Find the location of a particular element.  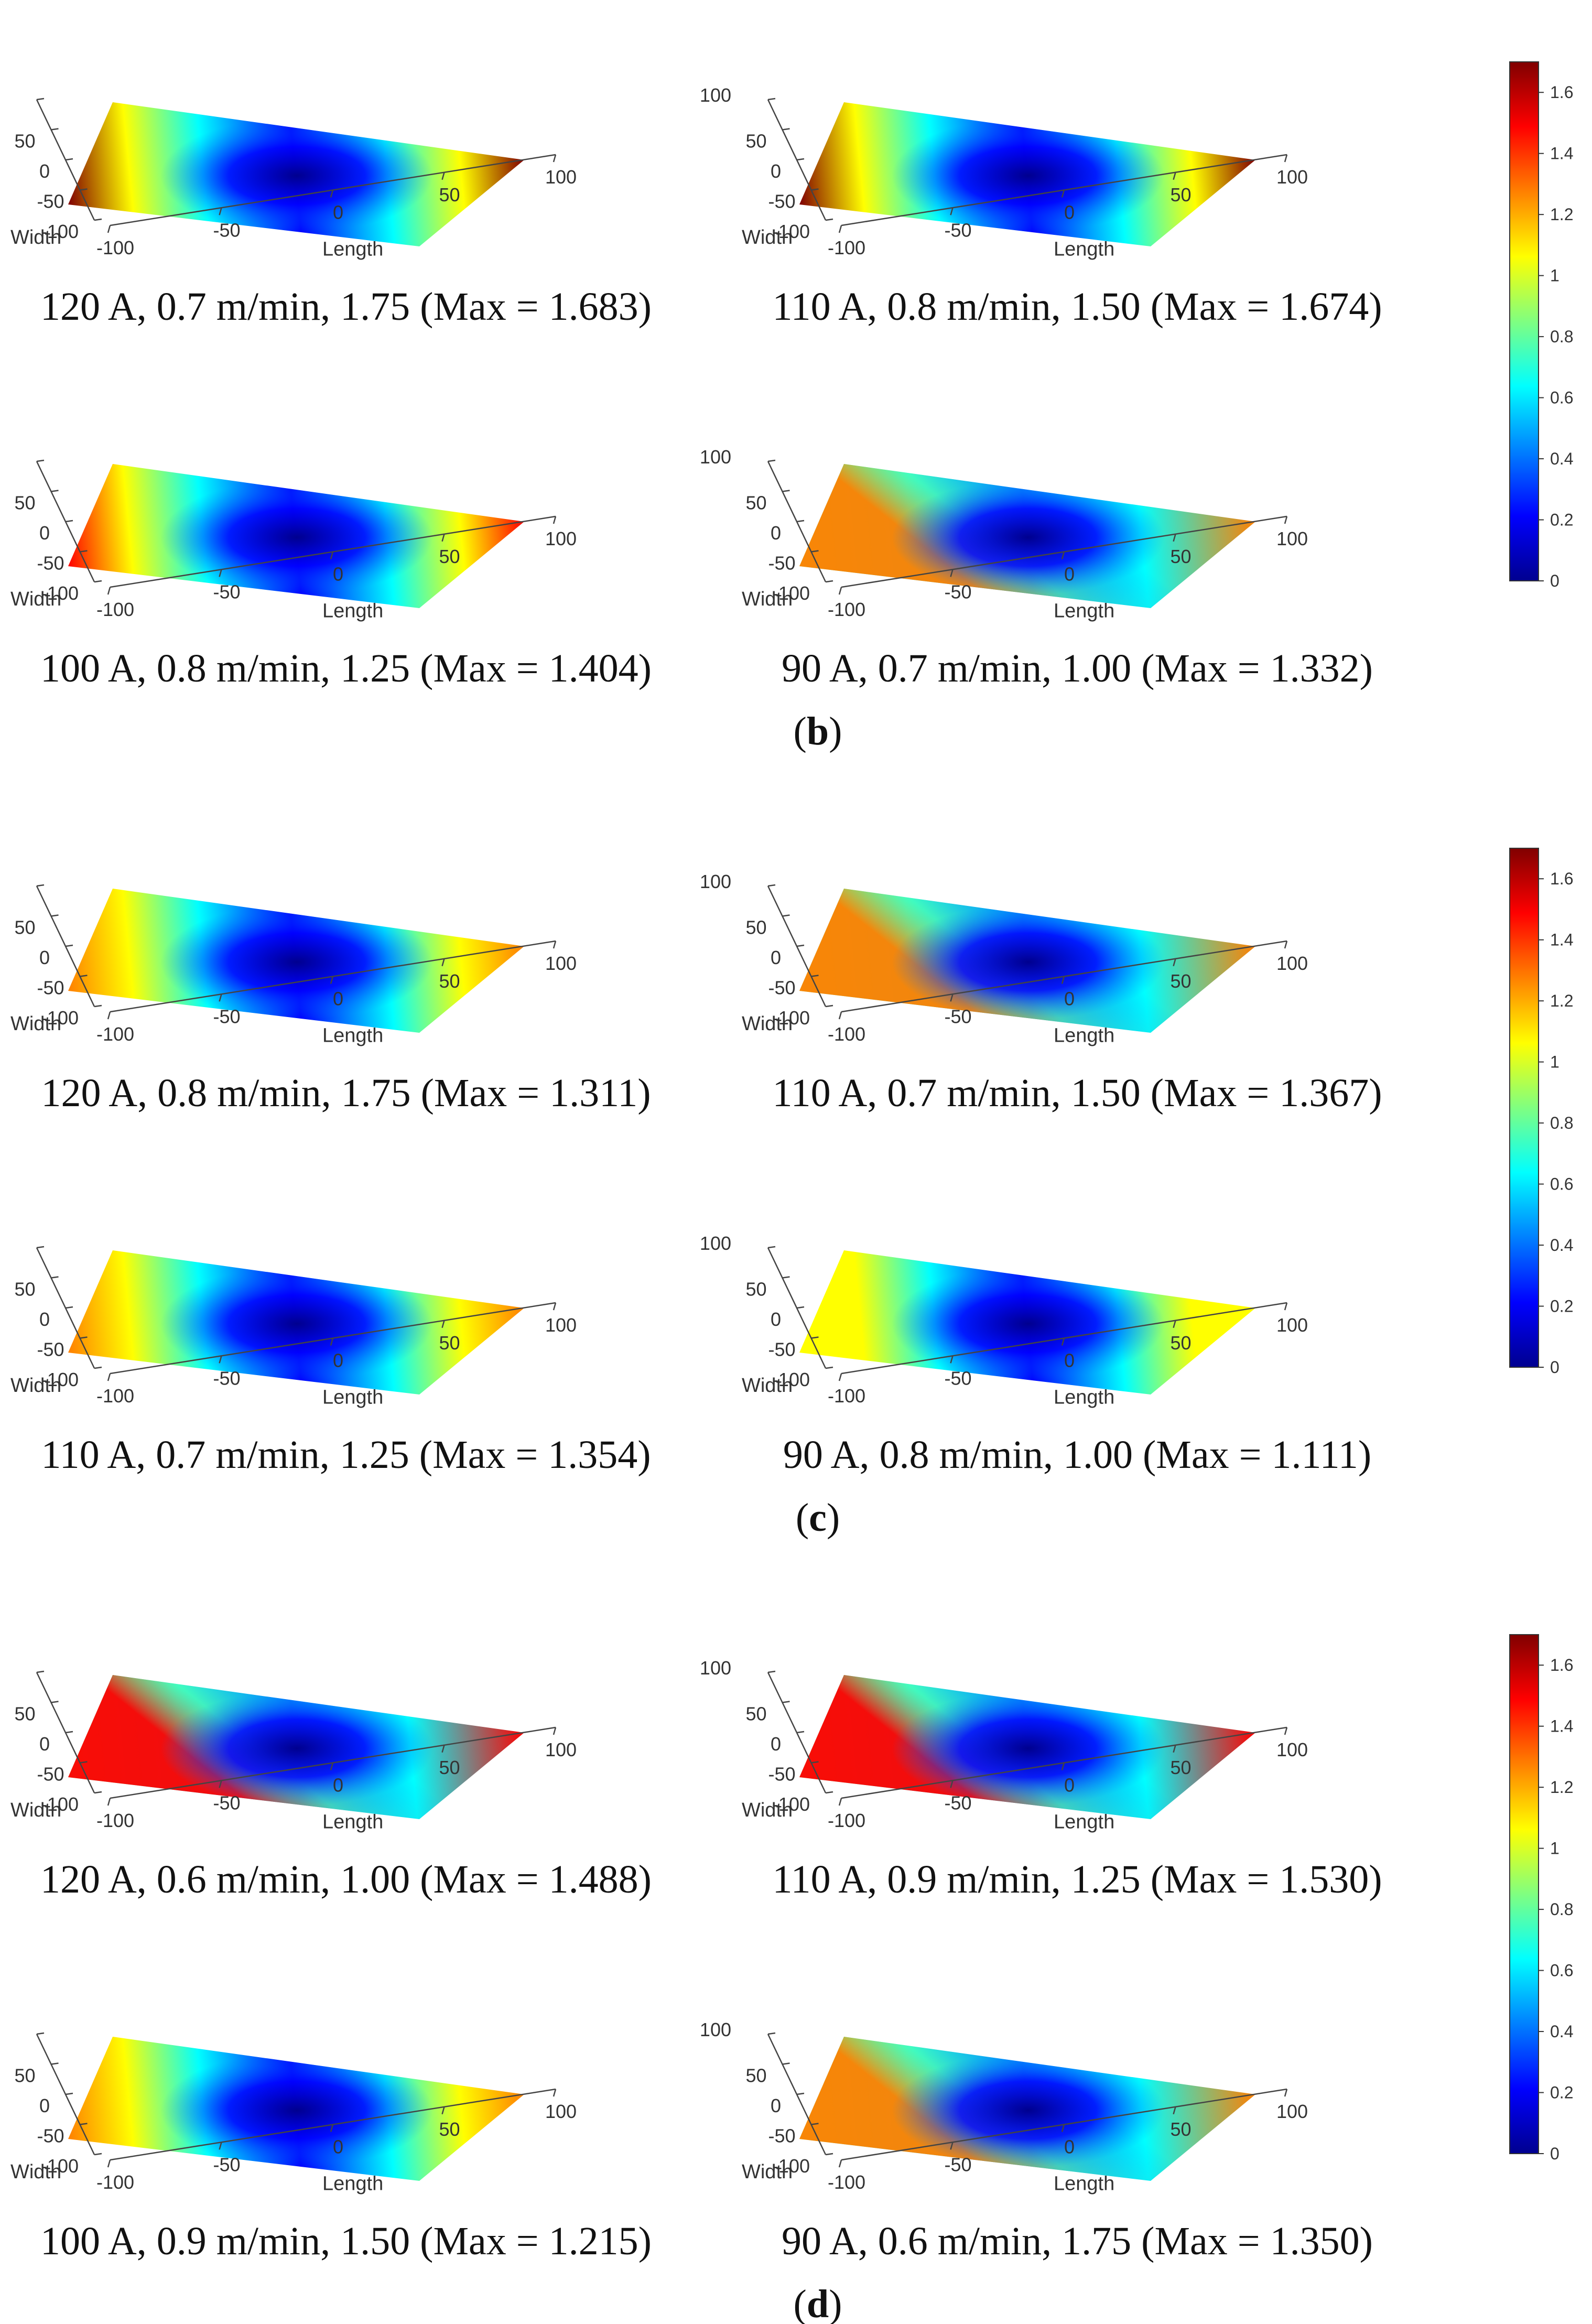

width-tick-label: -100 is located at coordinates (60, 1804).